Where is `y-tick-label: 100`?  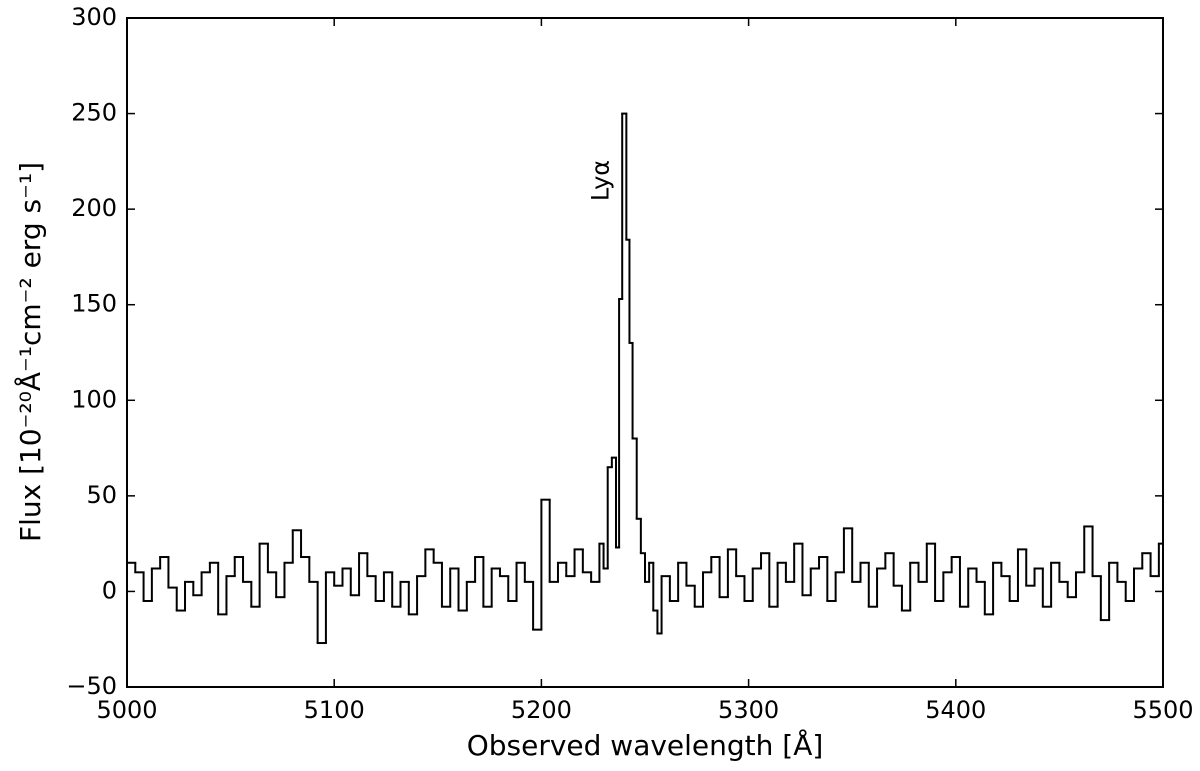 y-tick-label: 100 is located at coordinates (94, 399).